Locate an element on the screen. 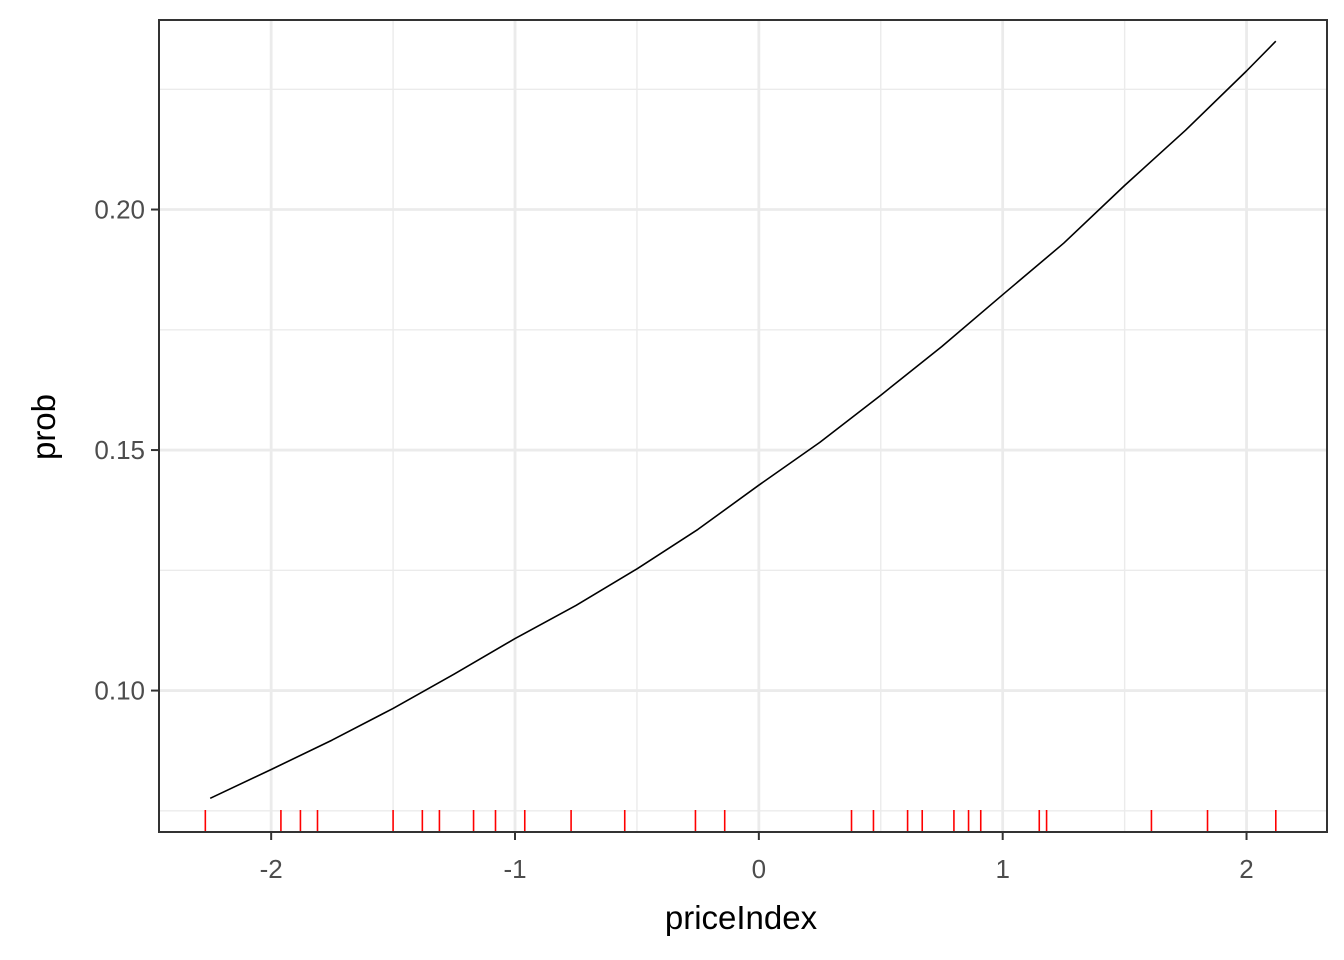 The width and height of the screenshot is (1344, 960). y-tick-label: 0.10 is located at coordinates (119, 691).